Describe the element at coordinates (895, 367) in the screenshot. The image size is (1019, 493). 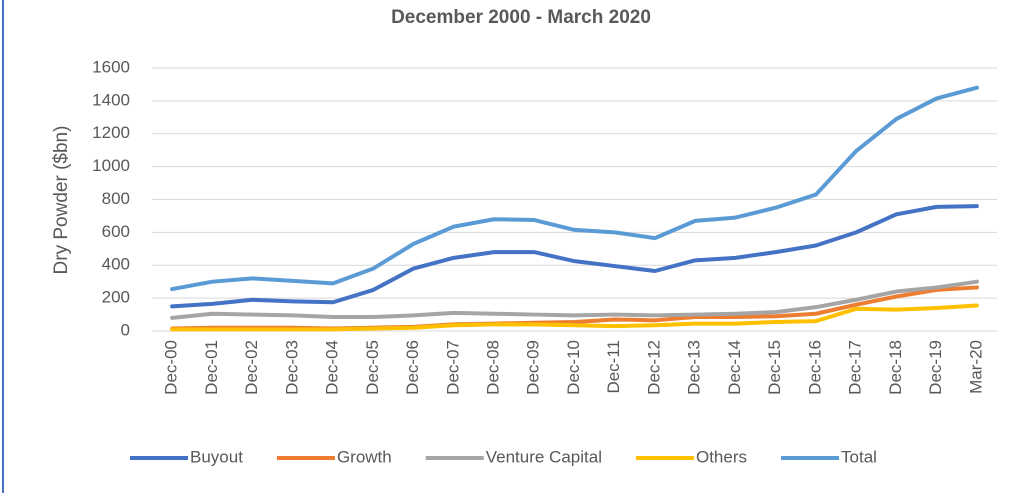
I see `x-tick-label: Dec-18` at that location.